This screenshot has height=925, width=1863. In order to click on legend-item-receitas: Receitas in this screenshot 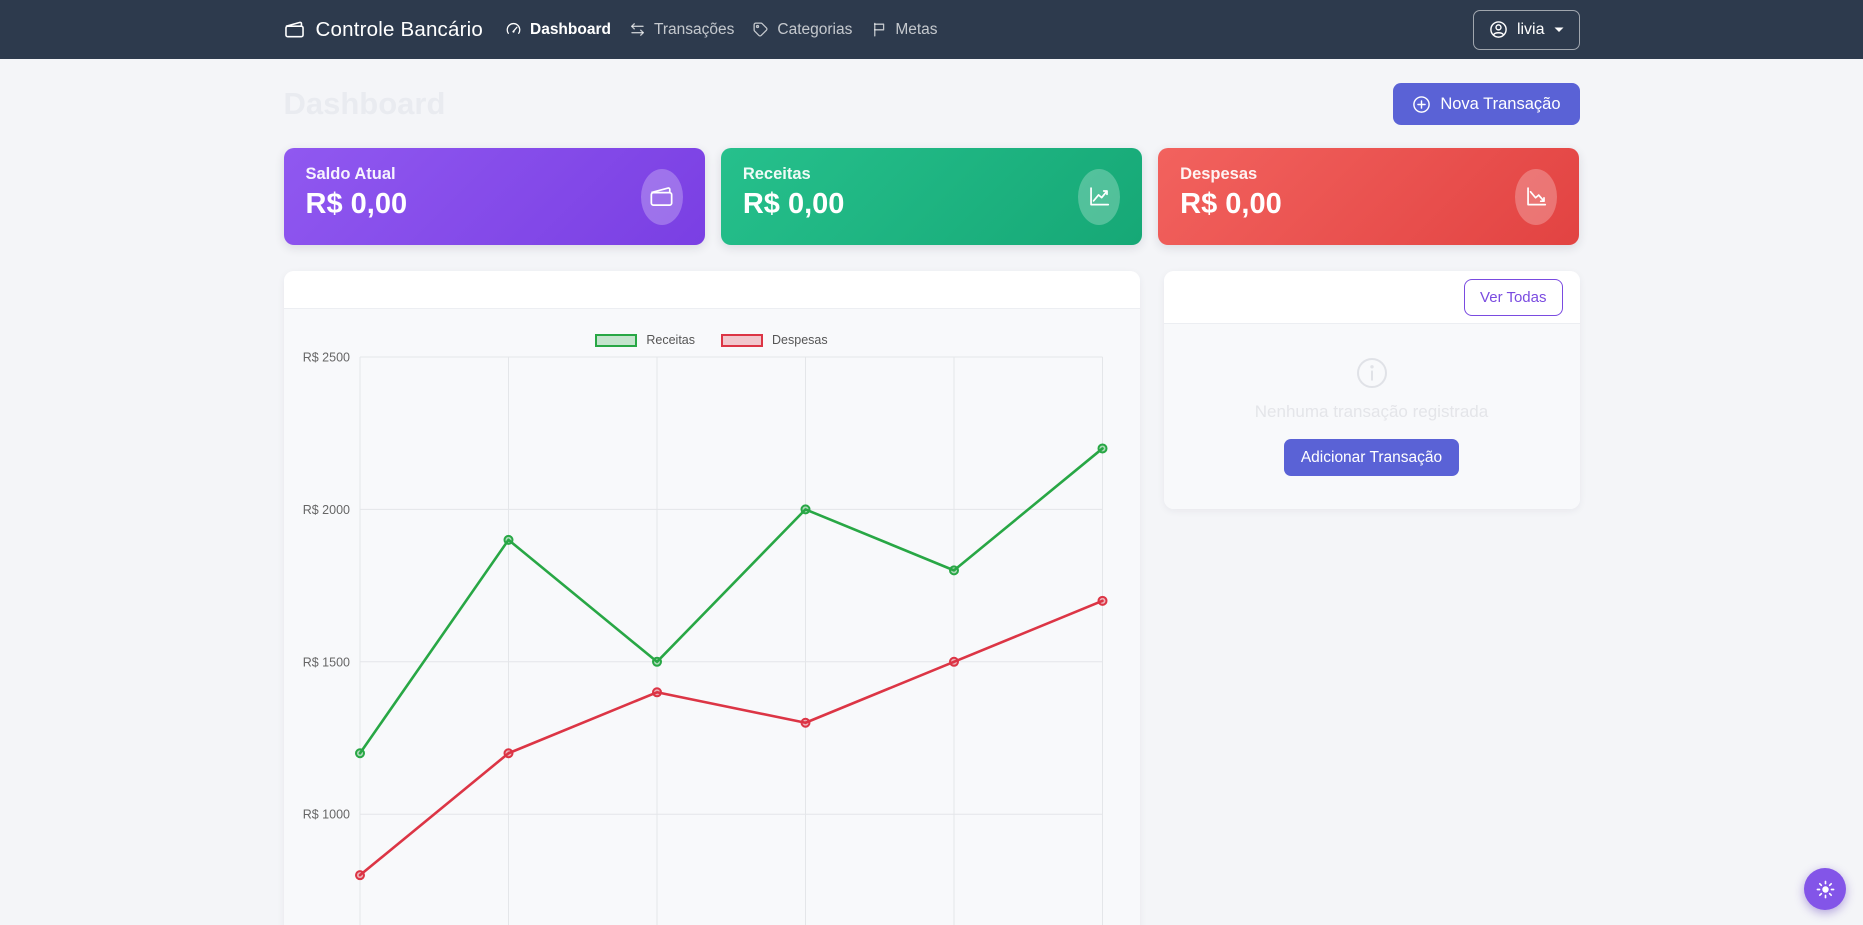, I will do `click(645, 340)`.